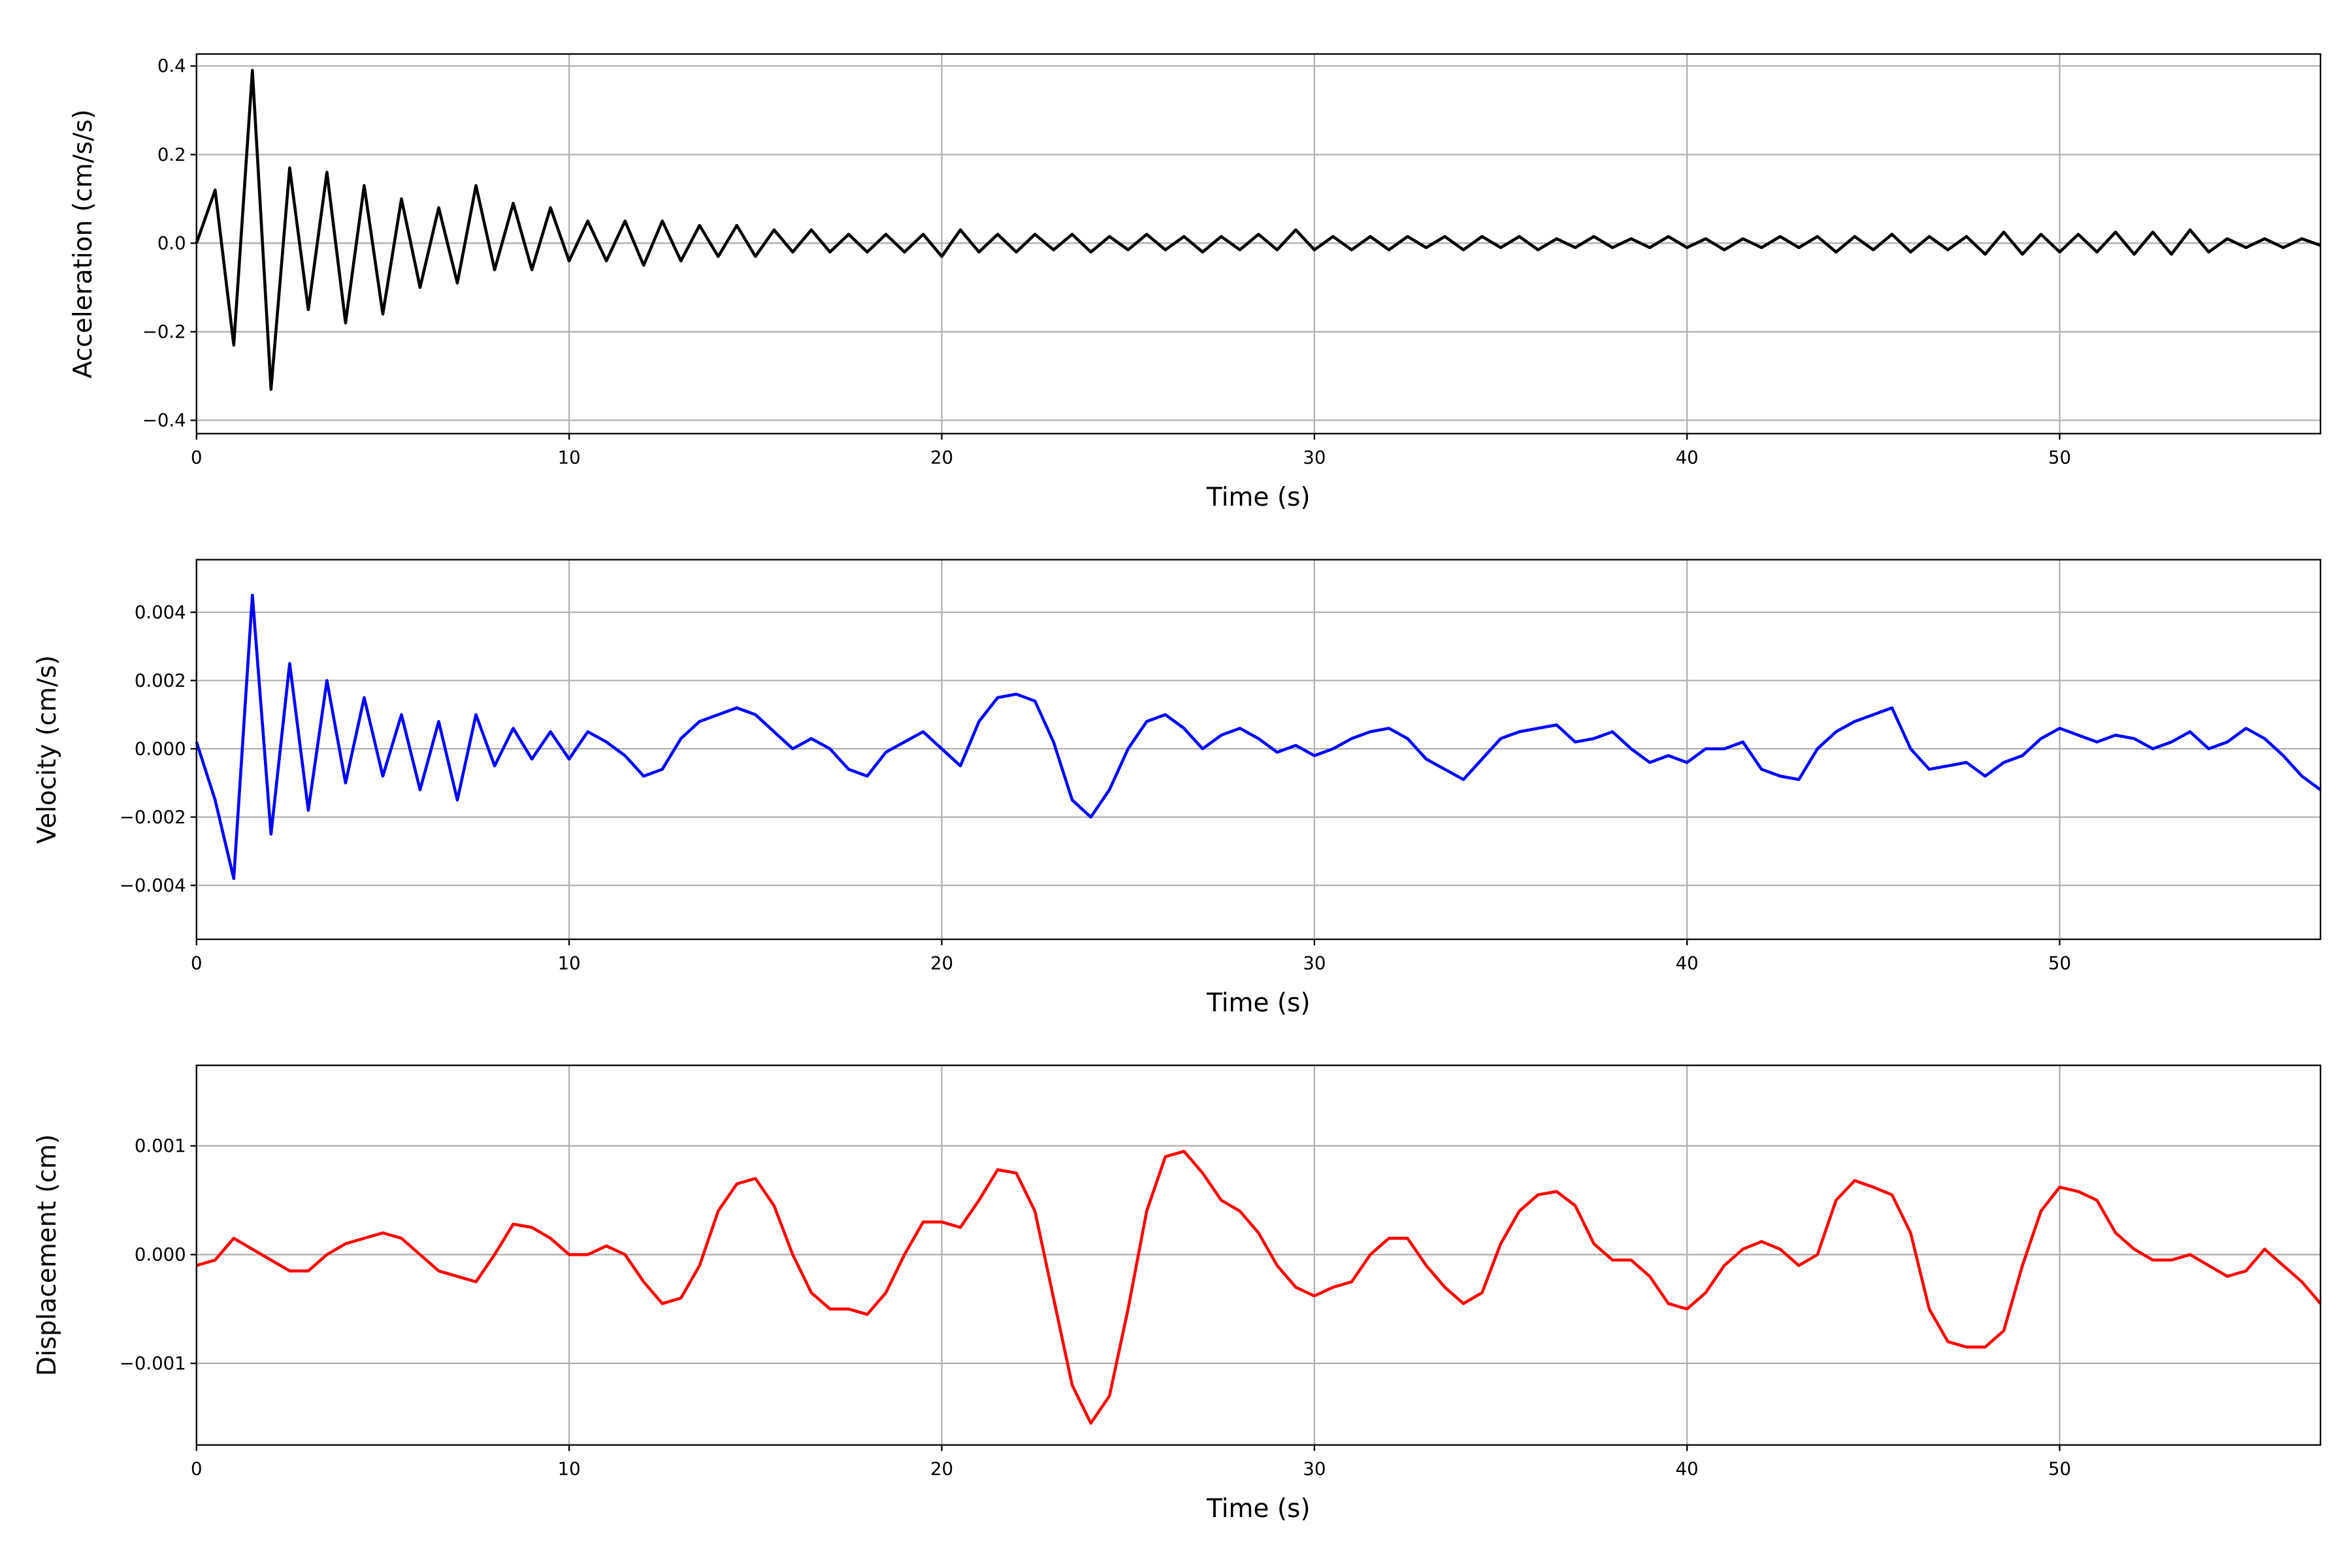 The image size is (2352, 1568). Describe the element at coordinates (153, 1363) in the screenshot. I see `y-tick-label: −0.001` at that location.